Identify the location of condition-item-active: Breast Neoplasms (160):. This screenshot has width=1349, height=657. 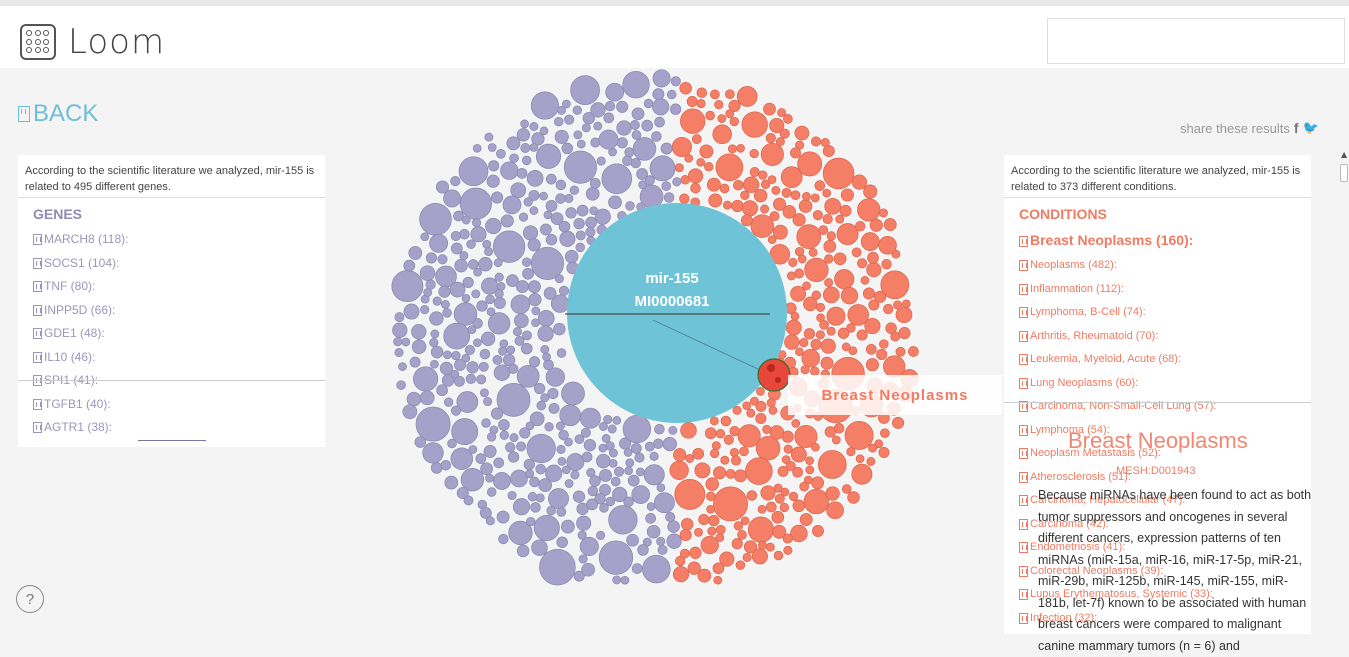
(1157, 241).